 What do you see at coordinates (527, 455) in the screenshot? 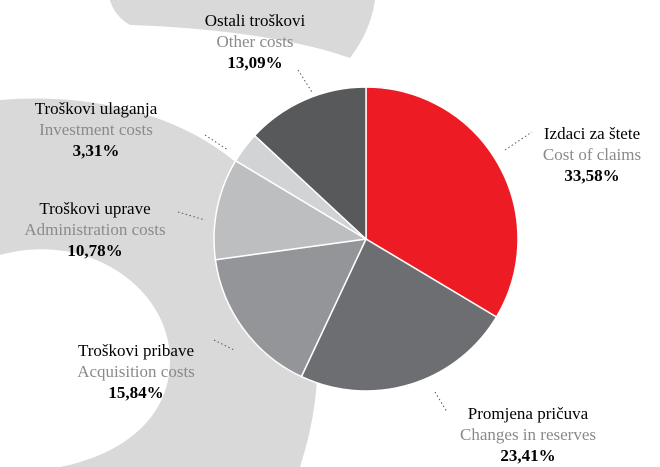
I see `value-label: 23,41%` at bounding box center [527, 455].